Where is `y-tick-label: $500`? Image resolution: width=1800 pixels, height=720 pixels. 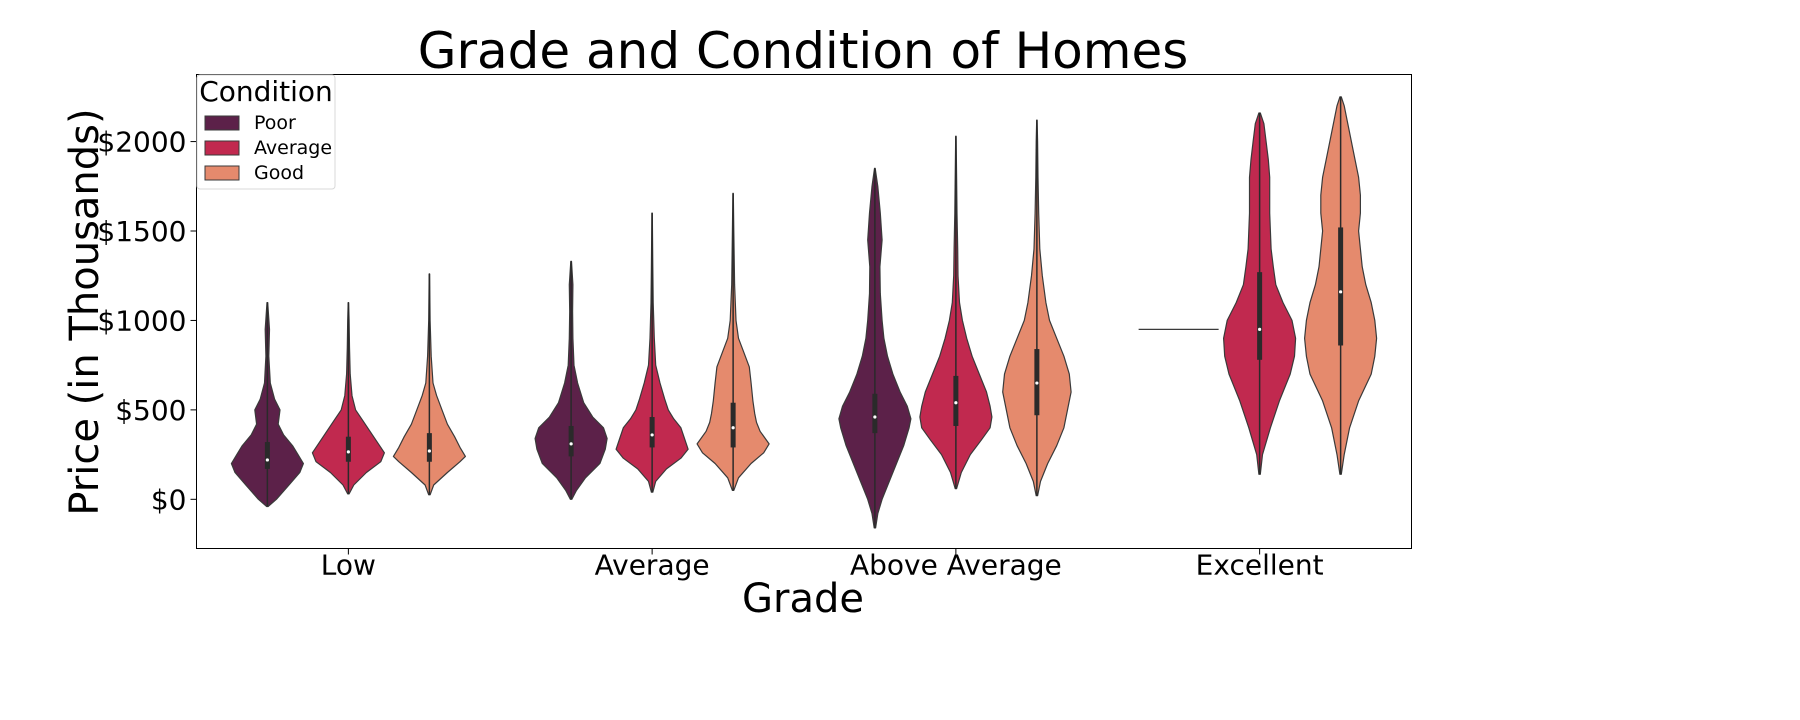
y-tick-label: $500 is located at coordinates (150, 410).